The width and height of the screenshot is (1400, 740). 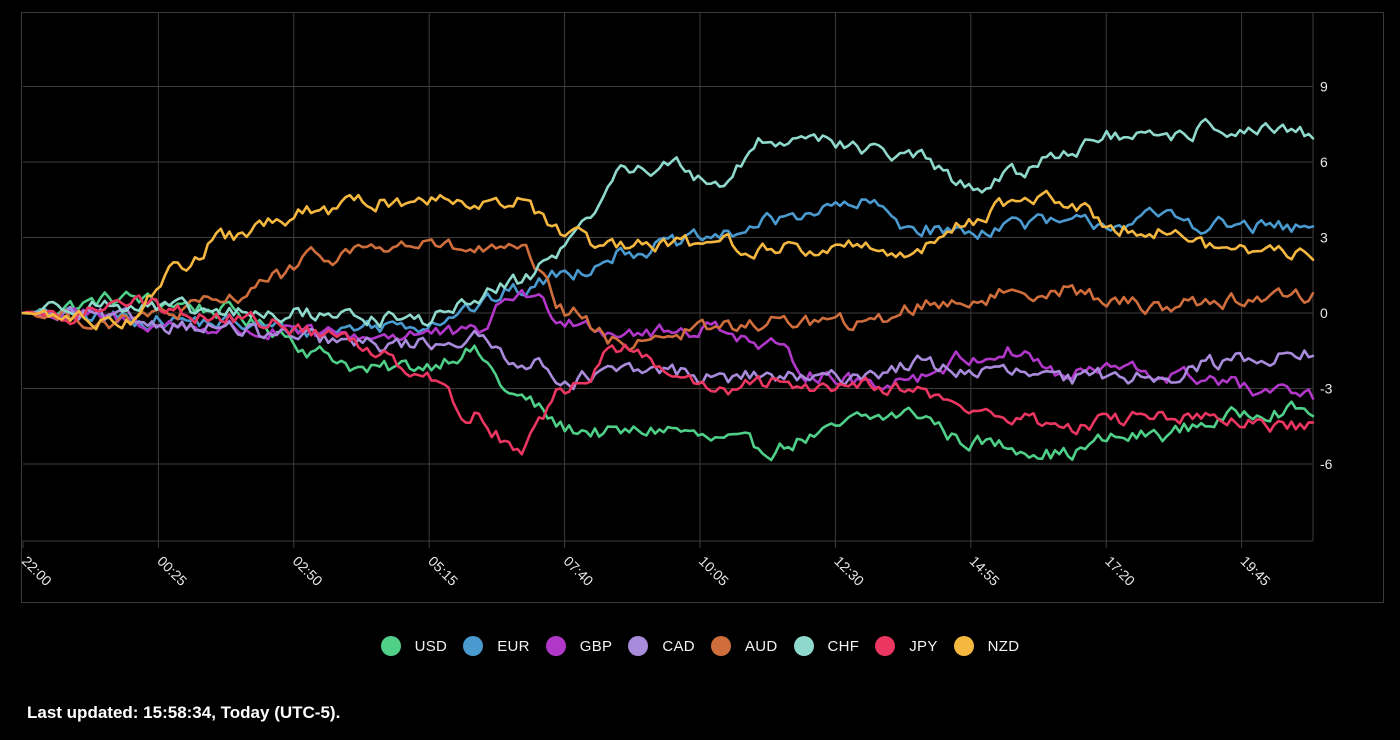 What do you see at coordinates (714, 571) in the screenshot?
I see `x-tick-label: 10:05` at bounding box center [714, 571].